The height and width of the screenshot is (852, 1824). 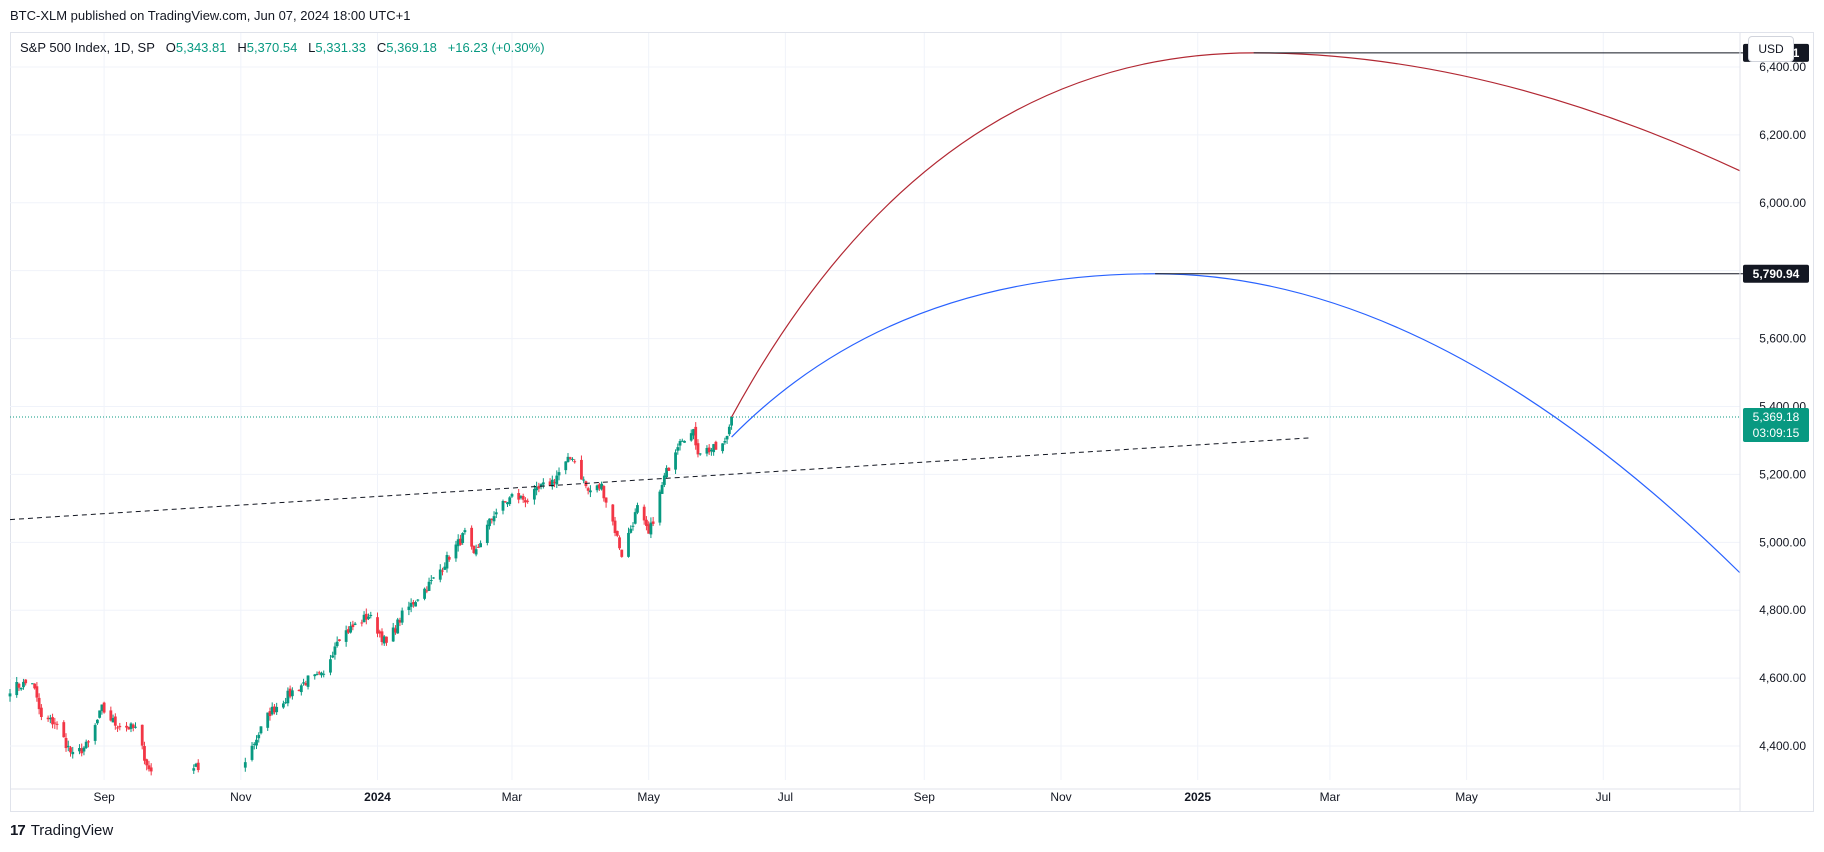 I want to click on close-key: C, so click(x=381, y=47).